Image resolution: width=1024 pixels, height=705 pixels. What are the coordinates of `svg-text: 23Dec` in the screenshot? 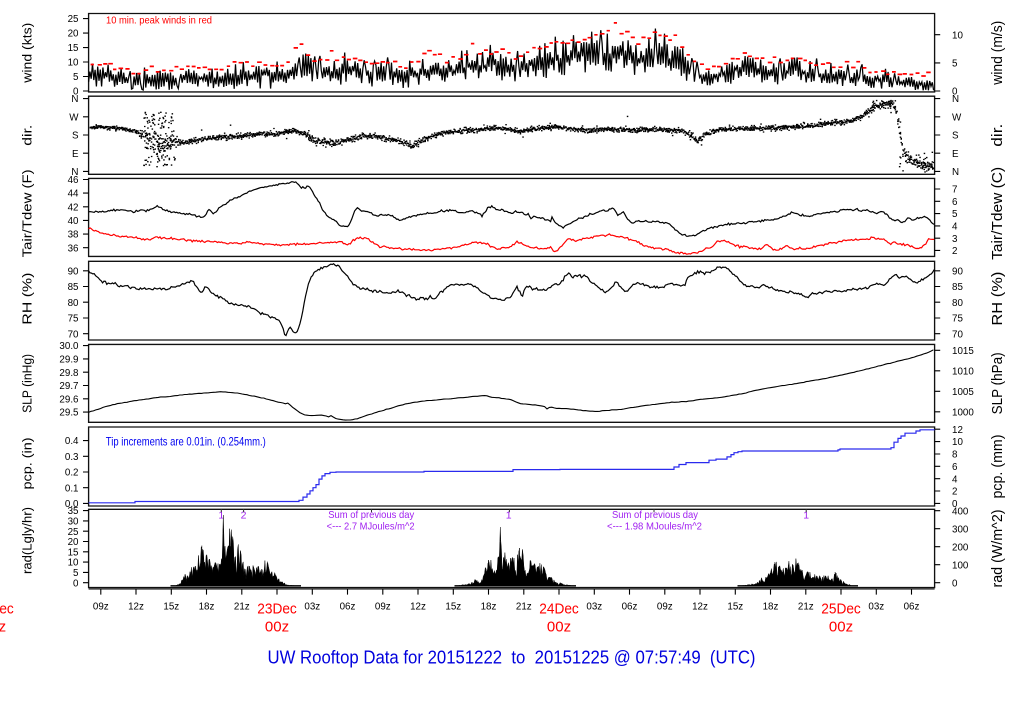 It's located at (277, 609).